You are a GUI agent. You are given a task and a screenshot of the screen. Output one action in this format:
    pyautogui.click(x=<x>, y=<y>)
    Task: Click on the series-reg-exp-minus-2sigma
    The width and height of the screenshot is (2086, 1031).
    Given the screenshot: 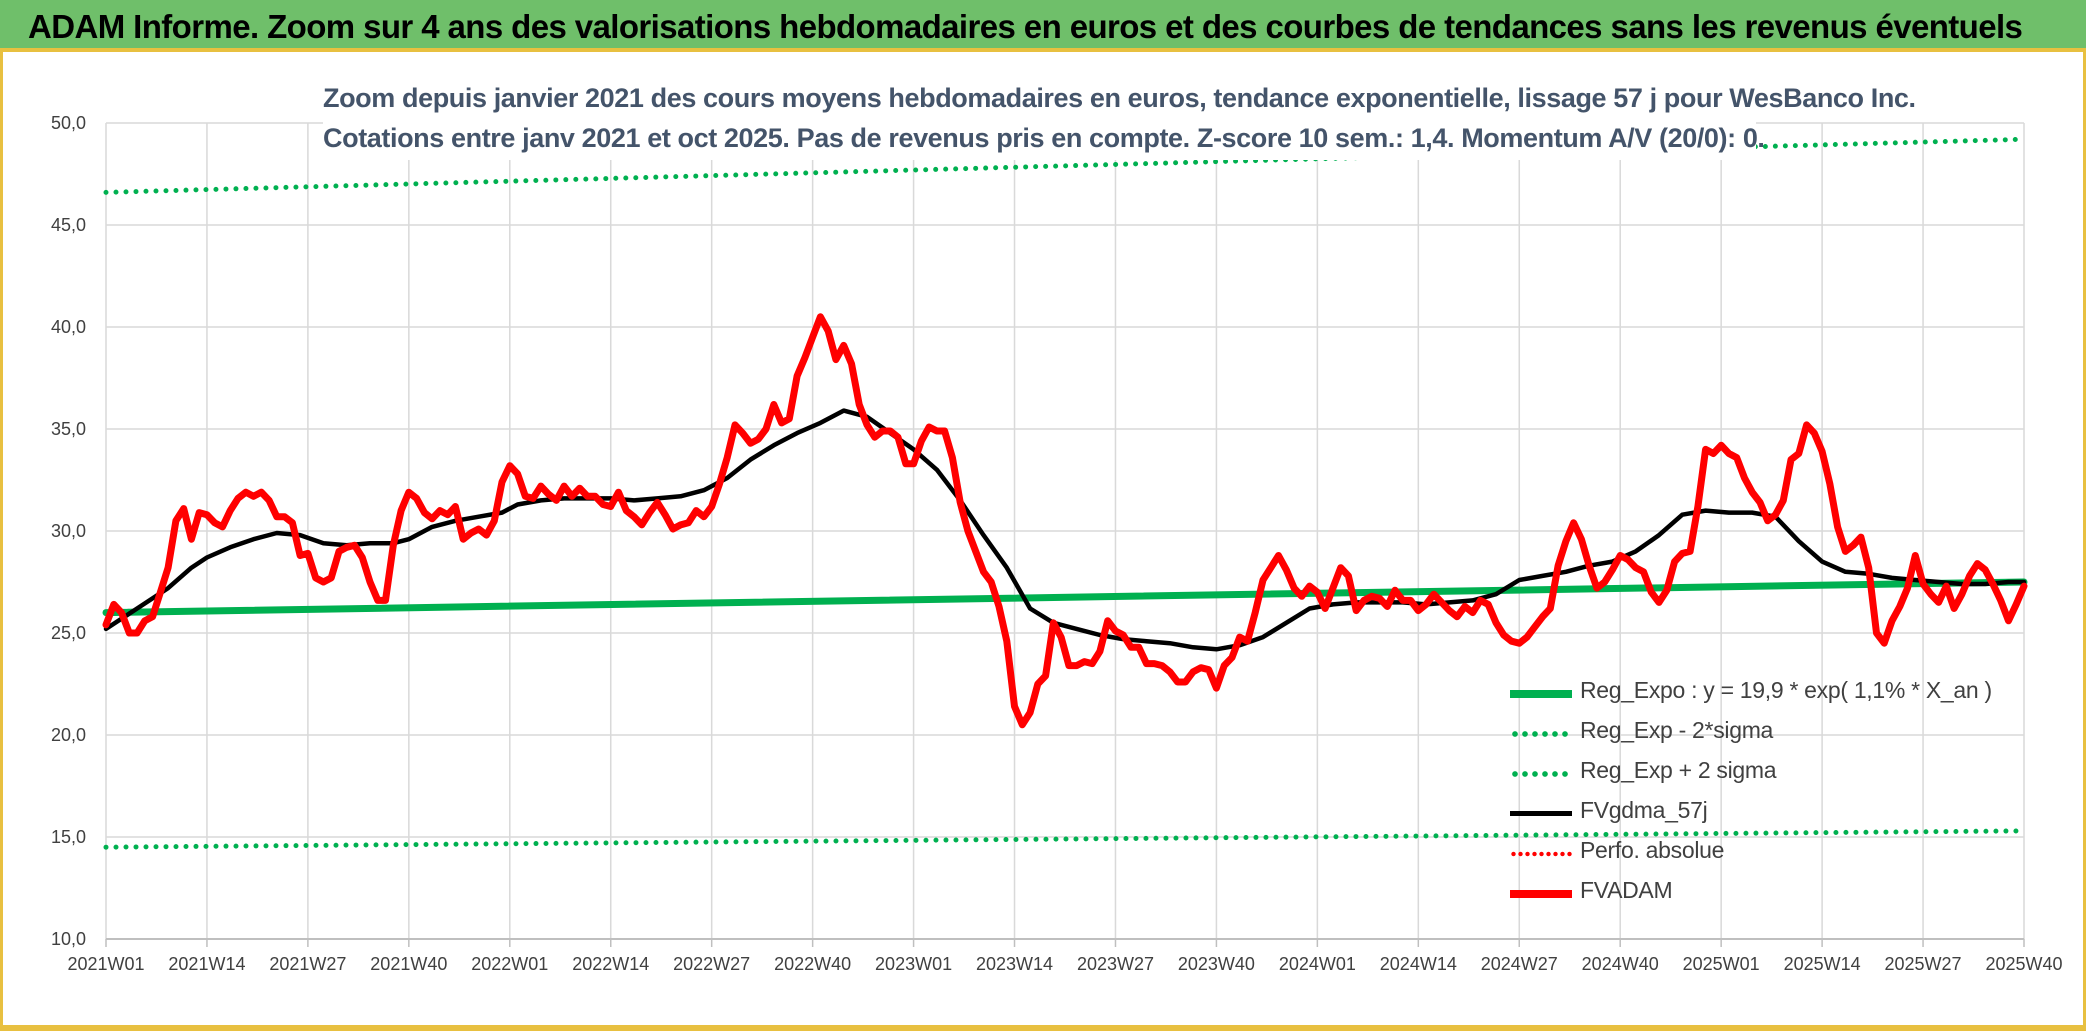 What is the action you would take?
    pyautogui.click(x=1065, y=839)
    